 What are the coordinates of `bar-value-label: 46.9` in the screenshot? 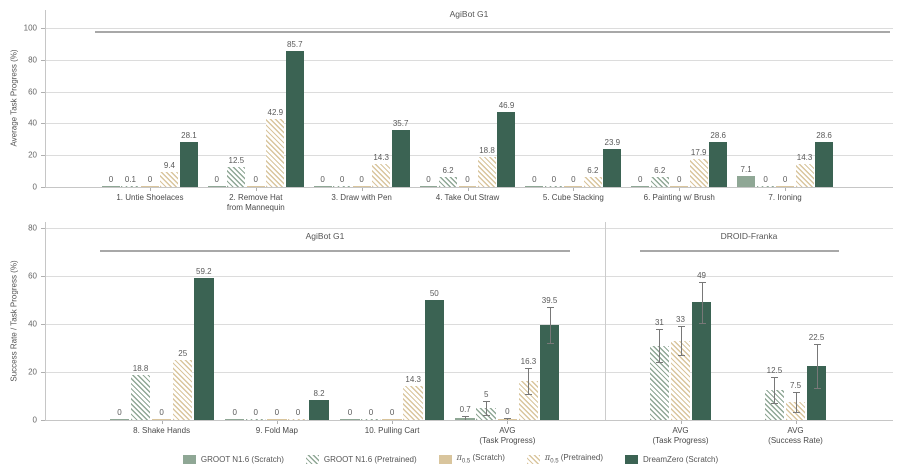 It's located at (506, 106).